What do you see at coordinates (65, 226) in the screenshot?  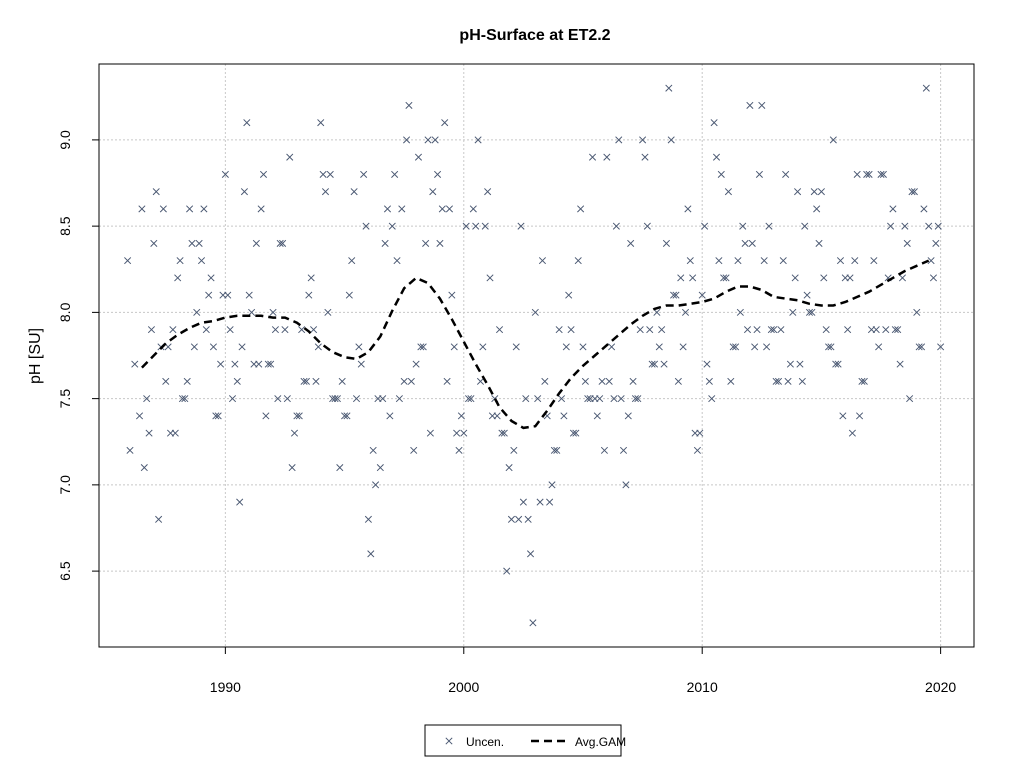 I see `y-tick-label: 8.5` at bounding box center [65, 226].